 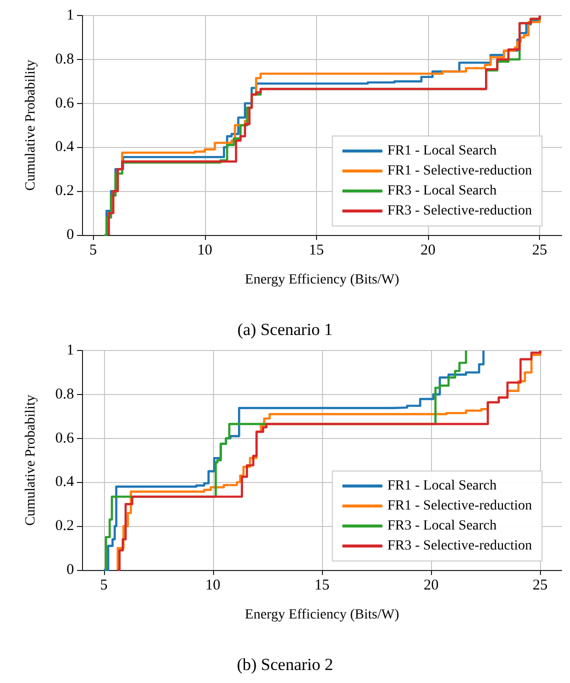 What do you see at coordinates (285, 329) in the screenshot?
I see `text: (a) Scenario 1` at bounding box center [285, 329].